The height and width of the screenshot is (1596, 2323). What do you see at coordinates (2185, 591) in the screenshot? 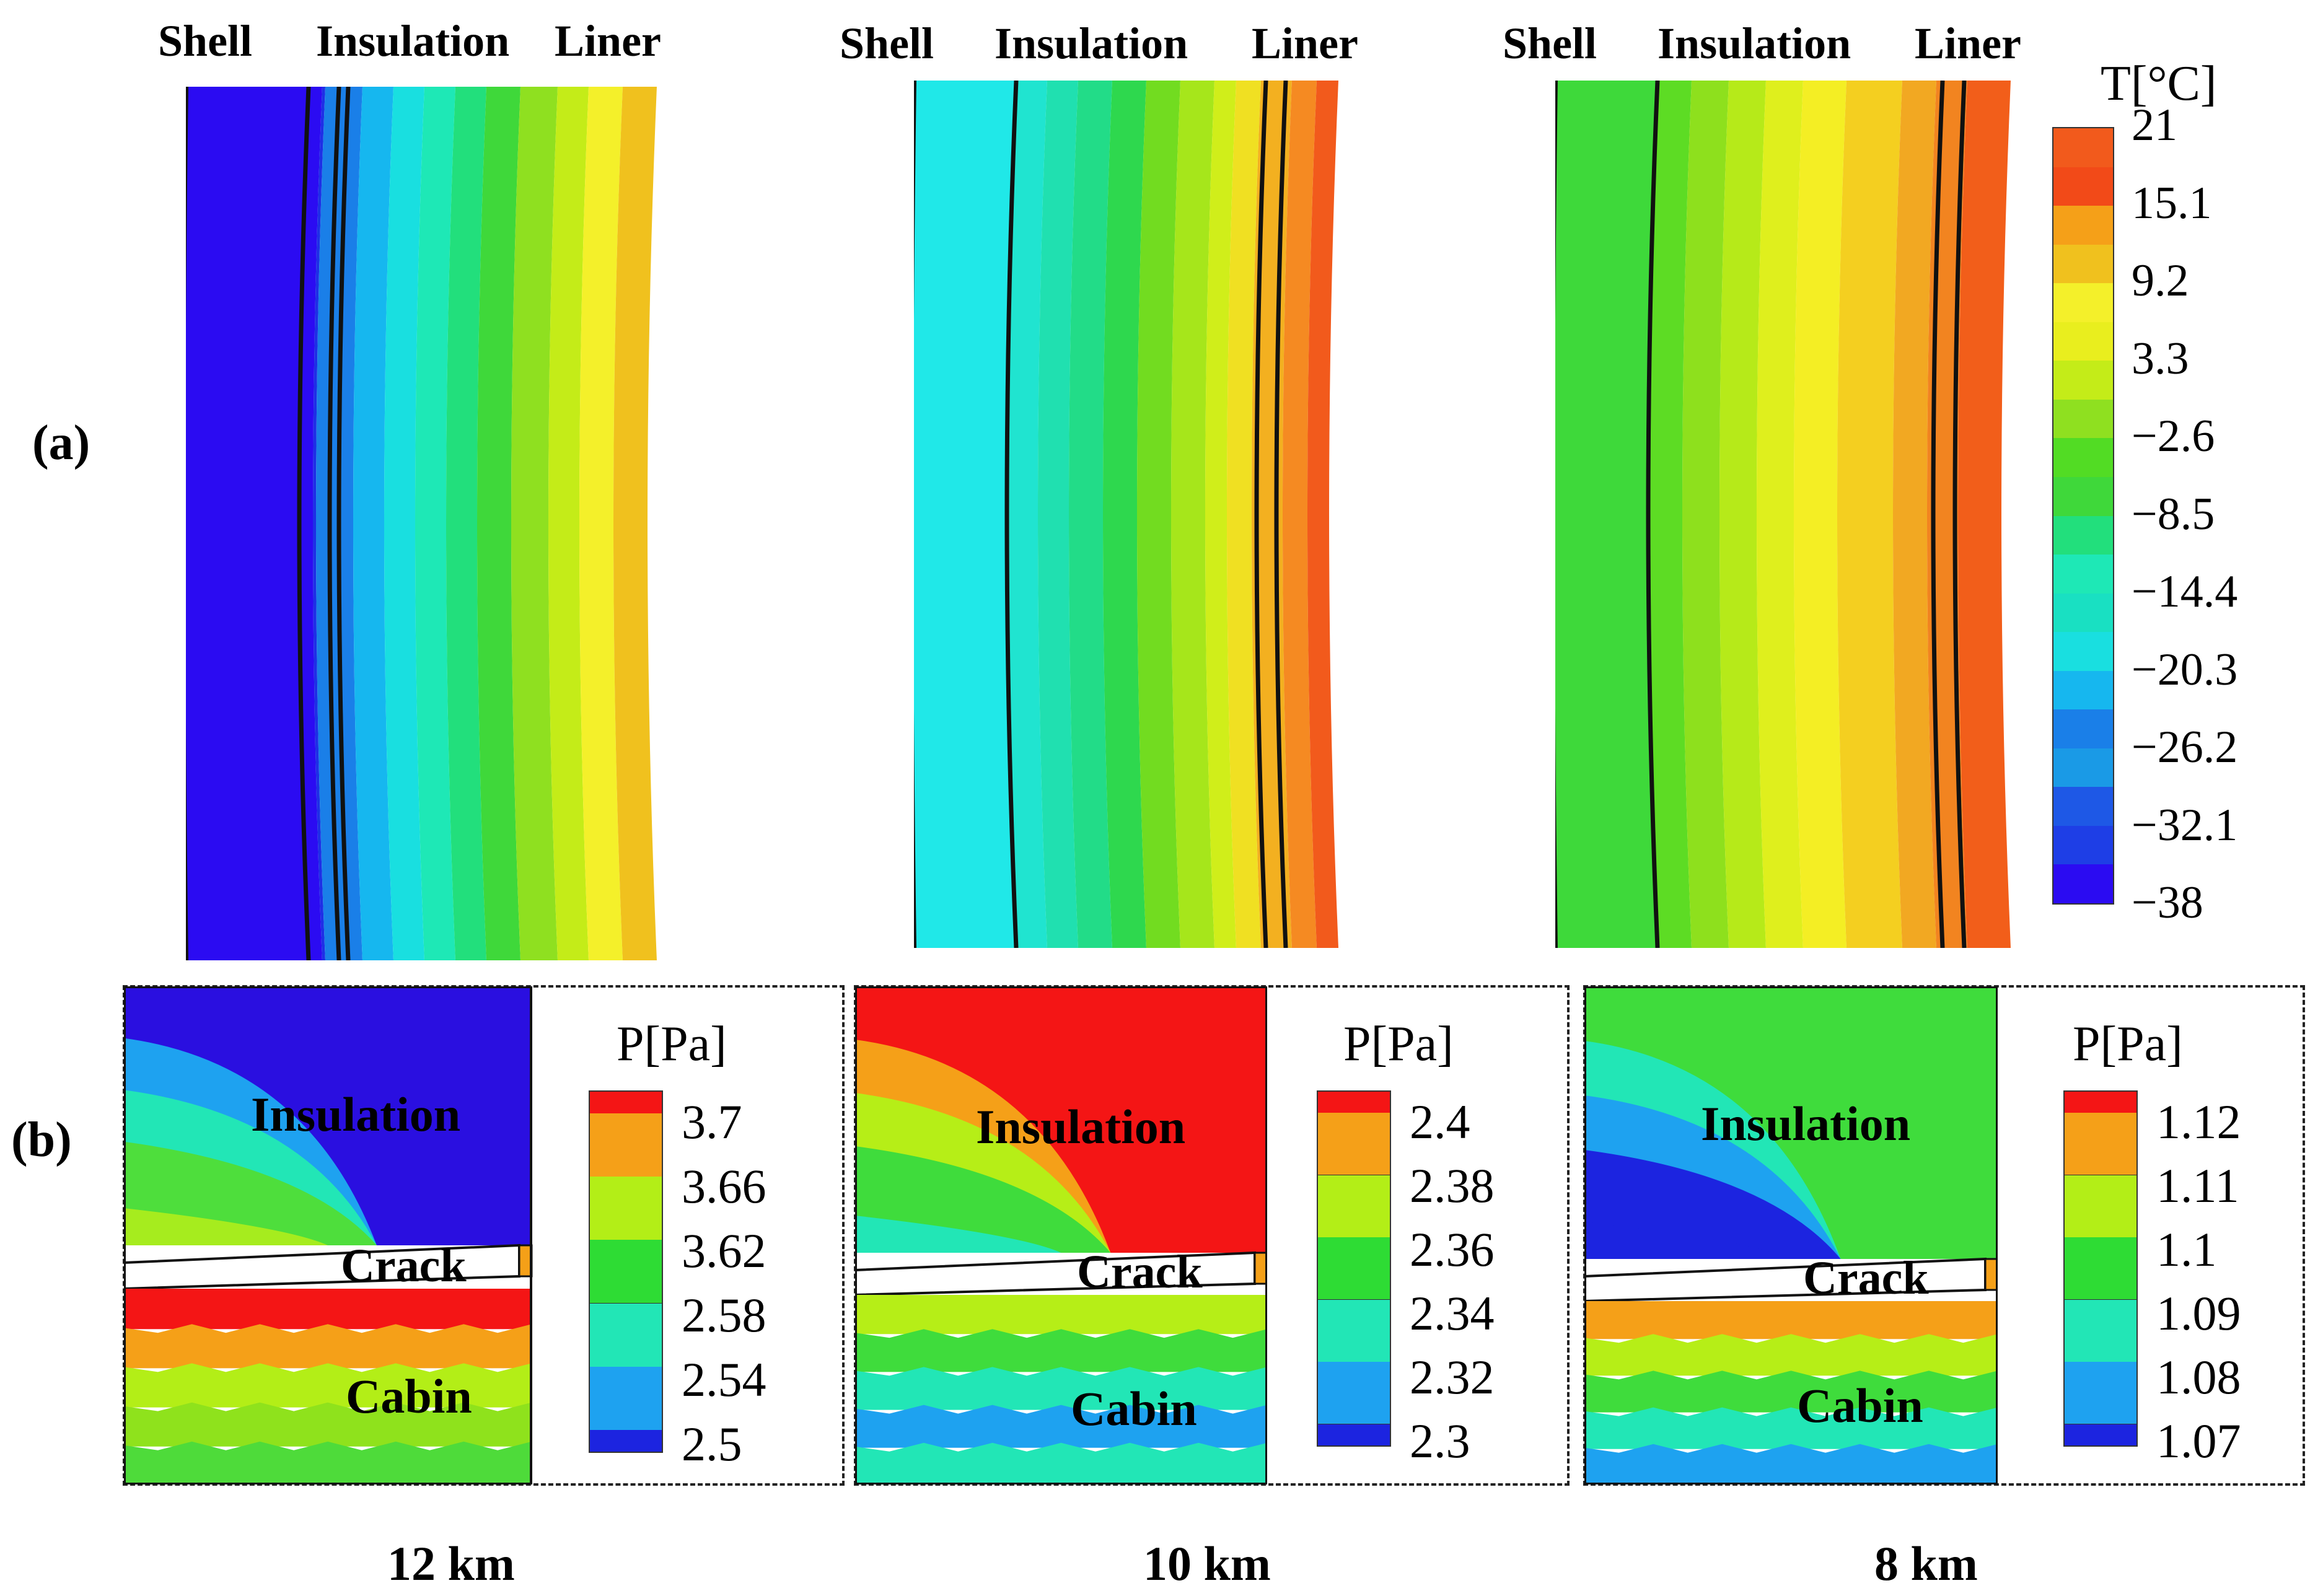
I see `temperature-tick-label: −14.4` at bounding box center [2185, 591].